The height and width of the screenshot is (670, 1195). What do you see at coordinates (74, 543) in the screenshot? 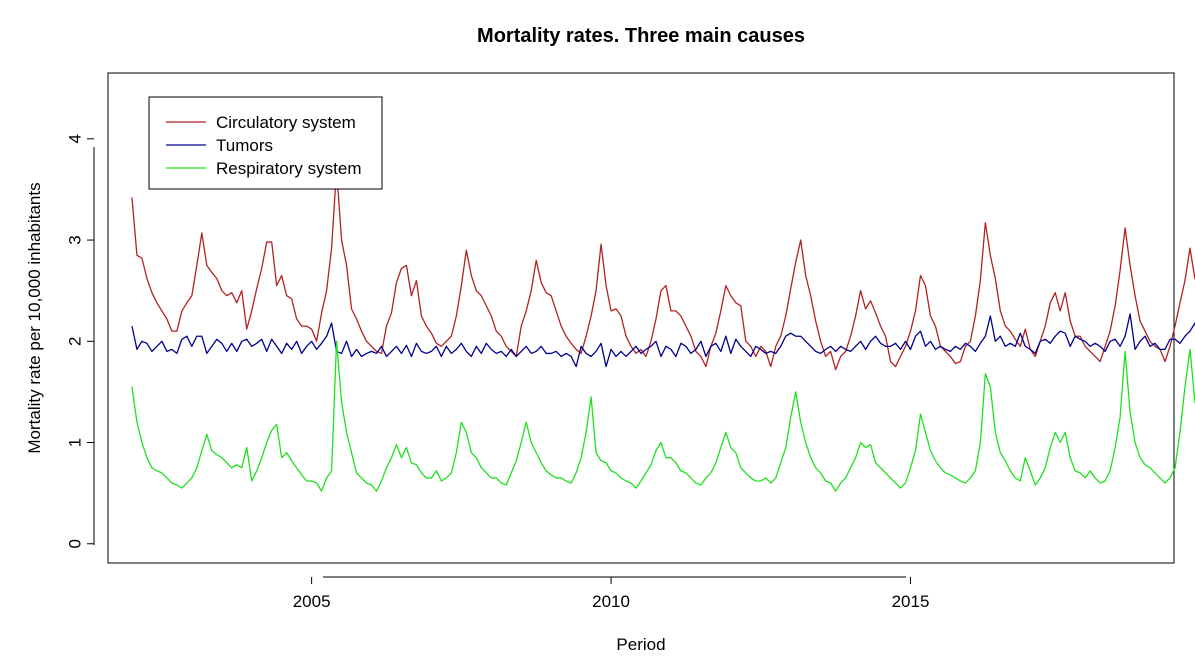
I see `y-tick-label: 0` at bounding box center [74, 543].